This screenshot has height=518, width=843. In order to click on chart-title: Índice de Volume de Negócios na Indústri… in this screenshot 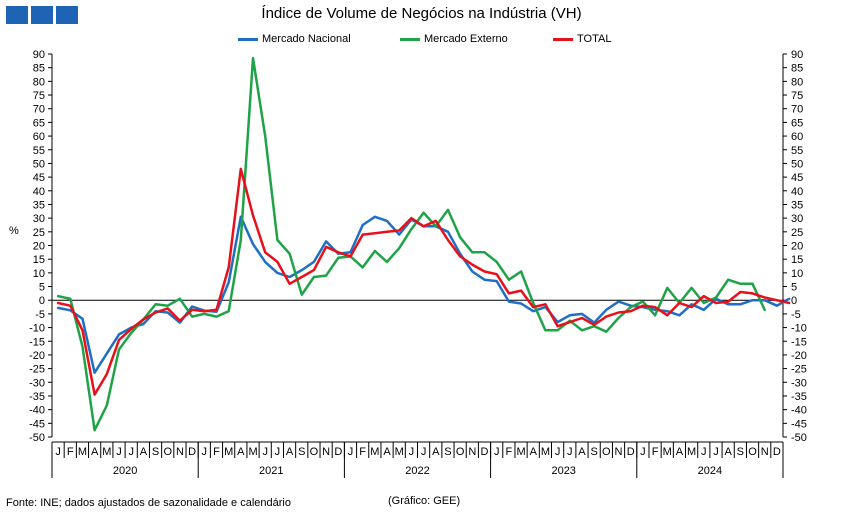, I will do `click(421, 13)`.